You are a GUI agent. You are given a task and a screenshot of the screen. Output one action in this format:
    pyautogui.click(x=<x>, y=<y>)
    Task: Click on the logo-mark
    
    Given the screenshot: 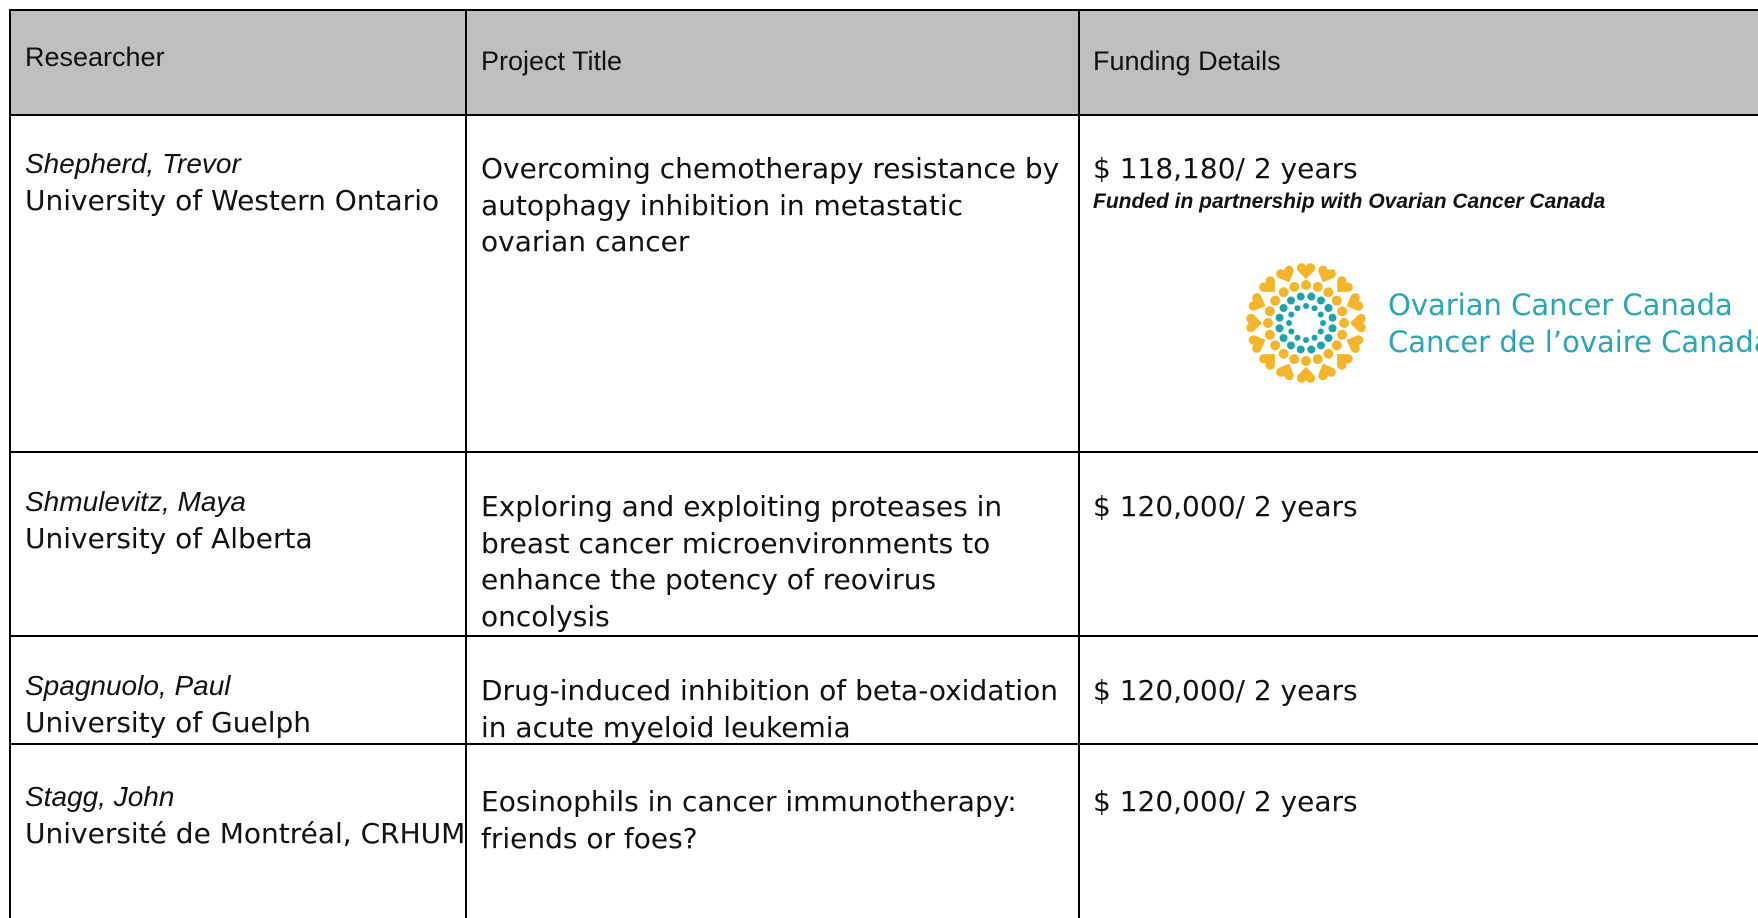 What is the action you would take?
    pyautogui.click(x=1306, y=323)
    